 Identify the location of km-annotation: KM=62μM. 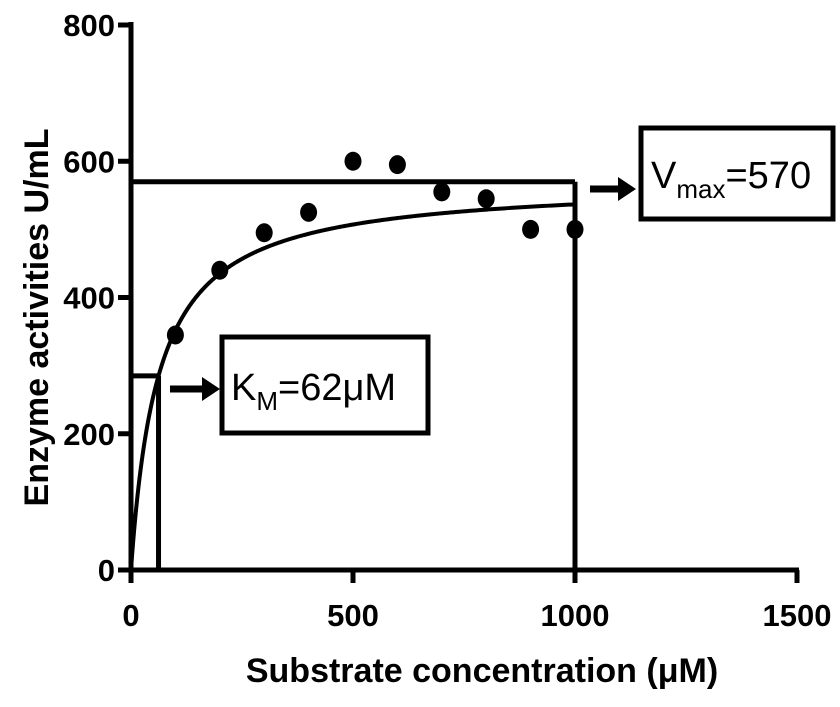
(300, 385).